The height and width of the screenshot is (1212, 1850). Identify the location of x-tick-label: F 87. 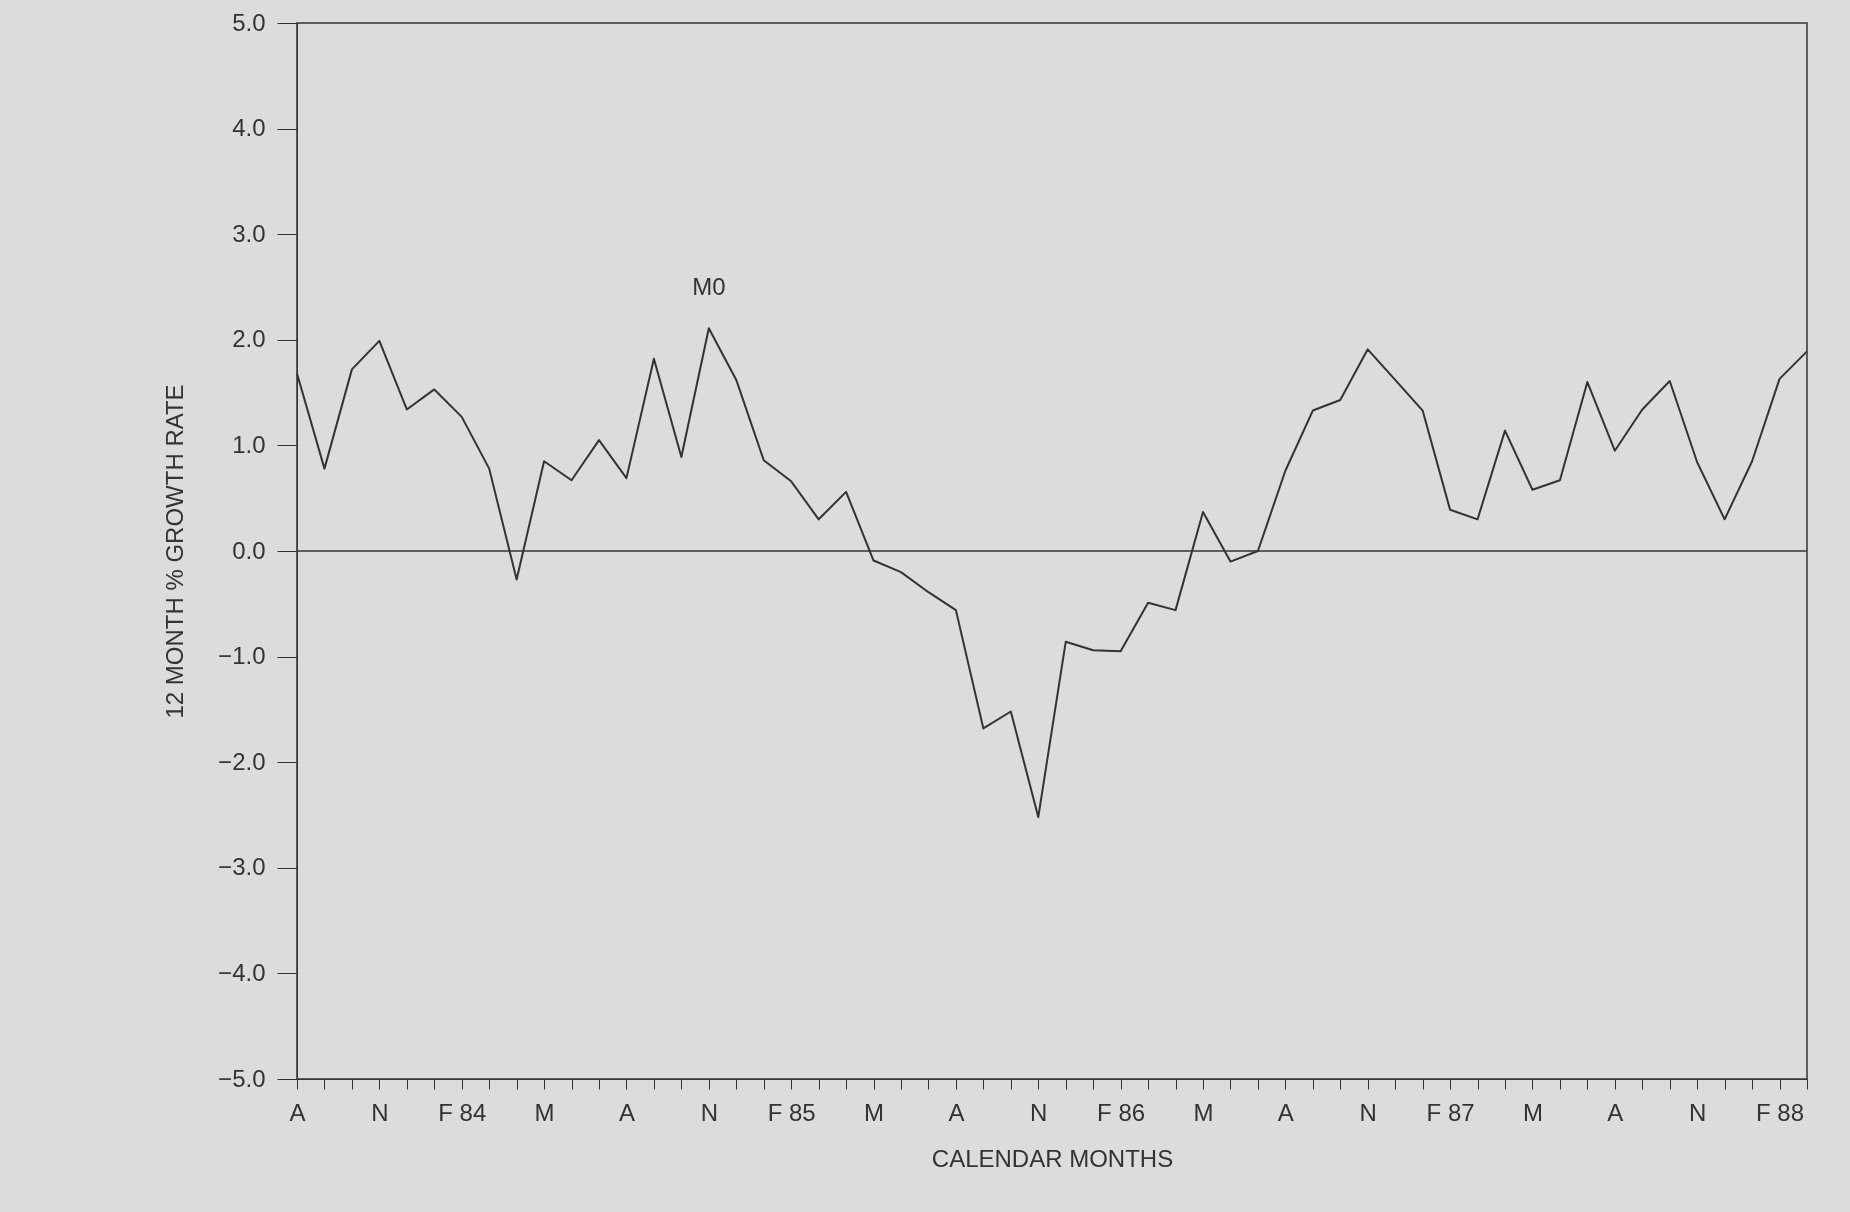
(1450, 1112).